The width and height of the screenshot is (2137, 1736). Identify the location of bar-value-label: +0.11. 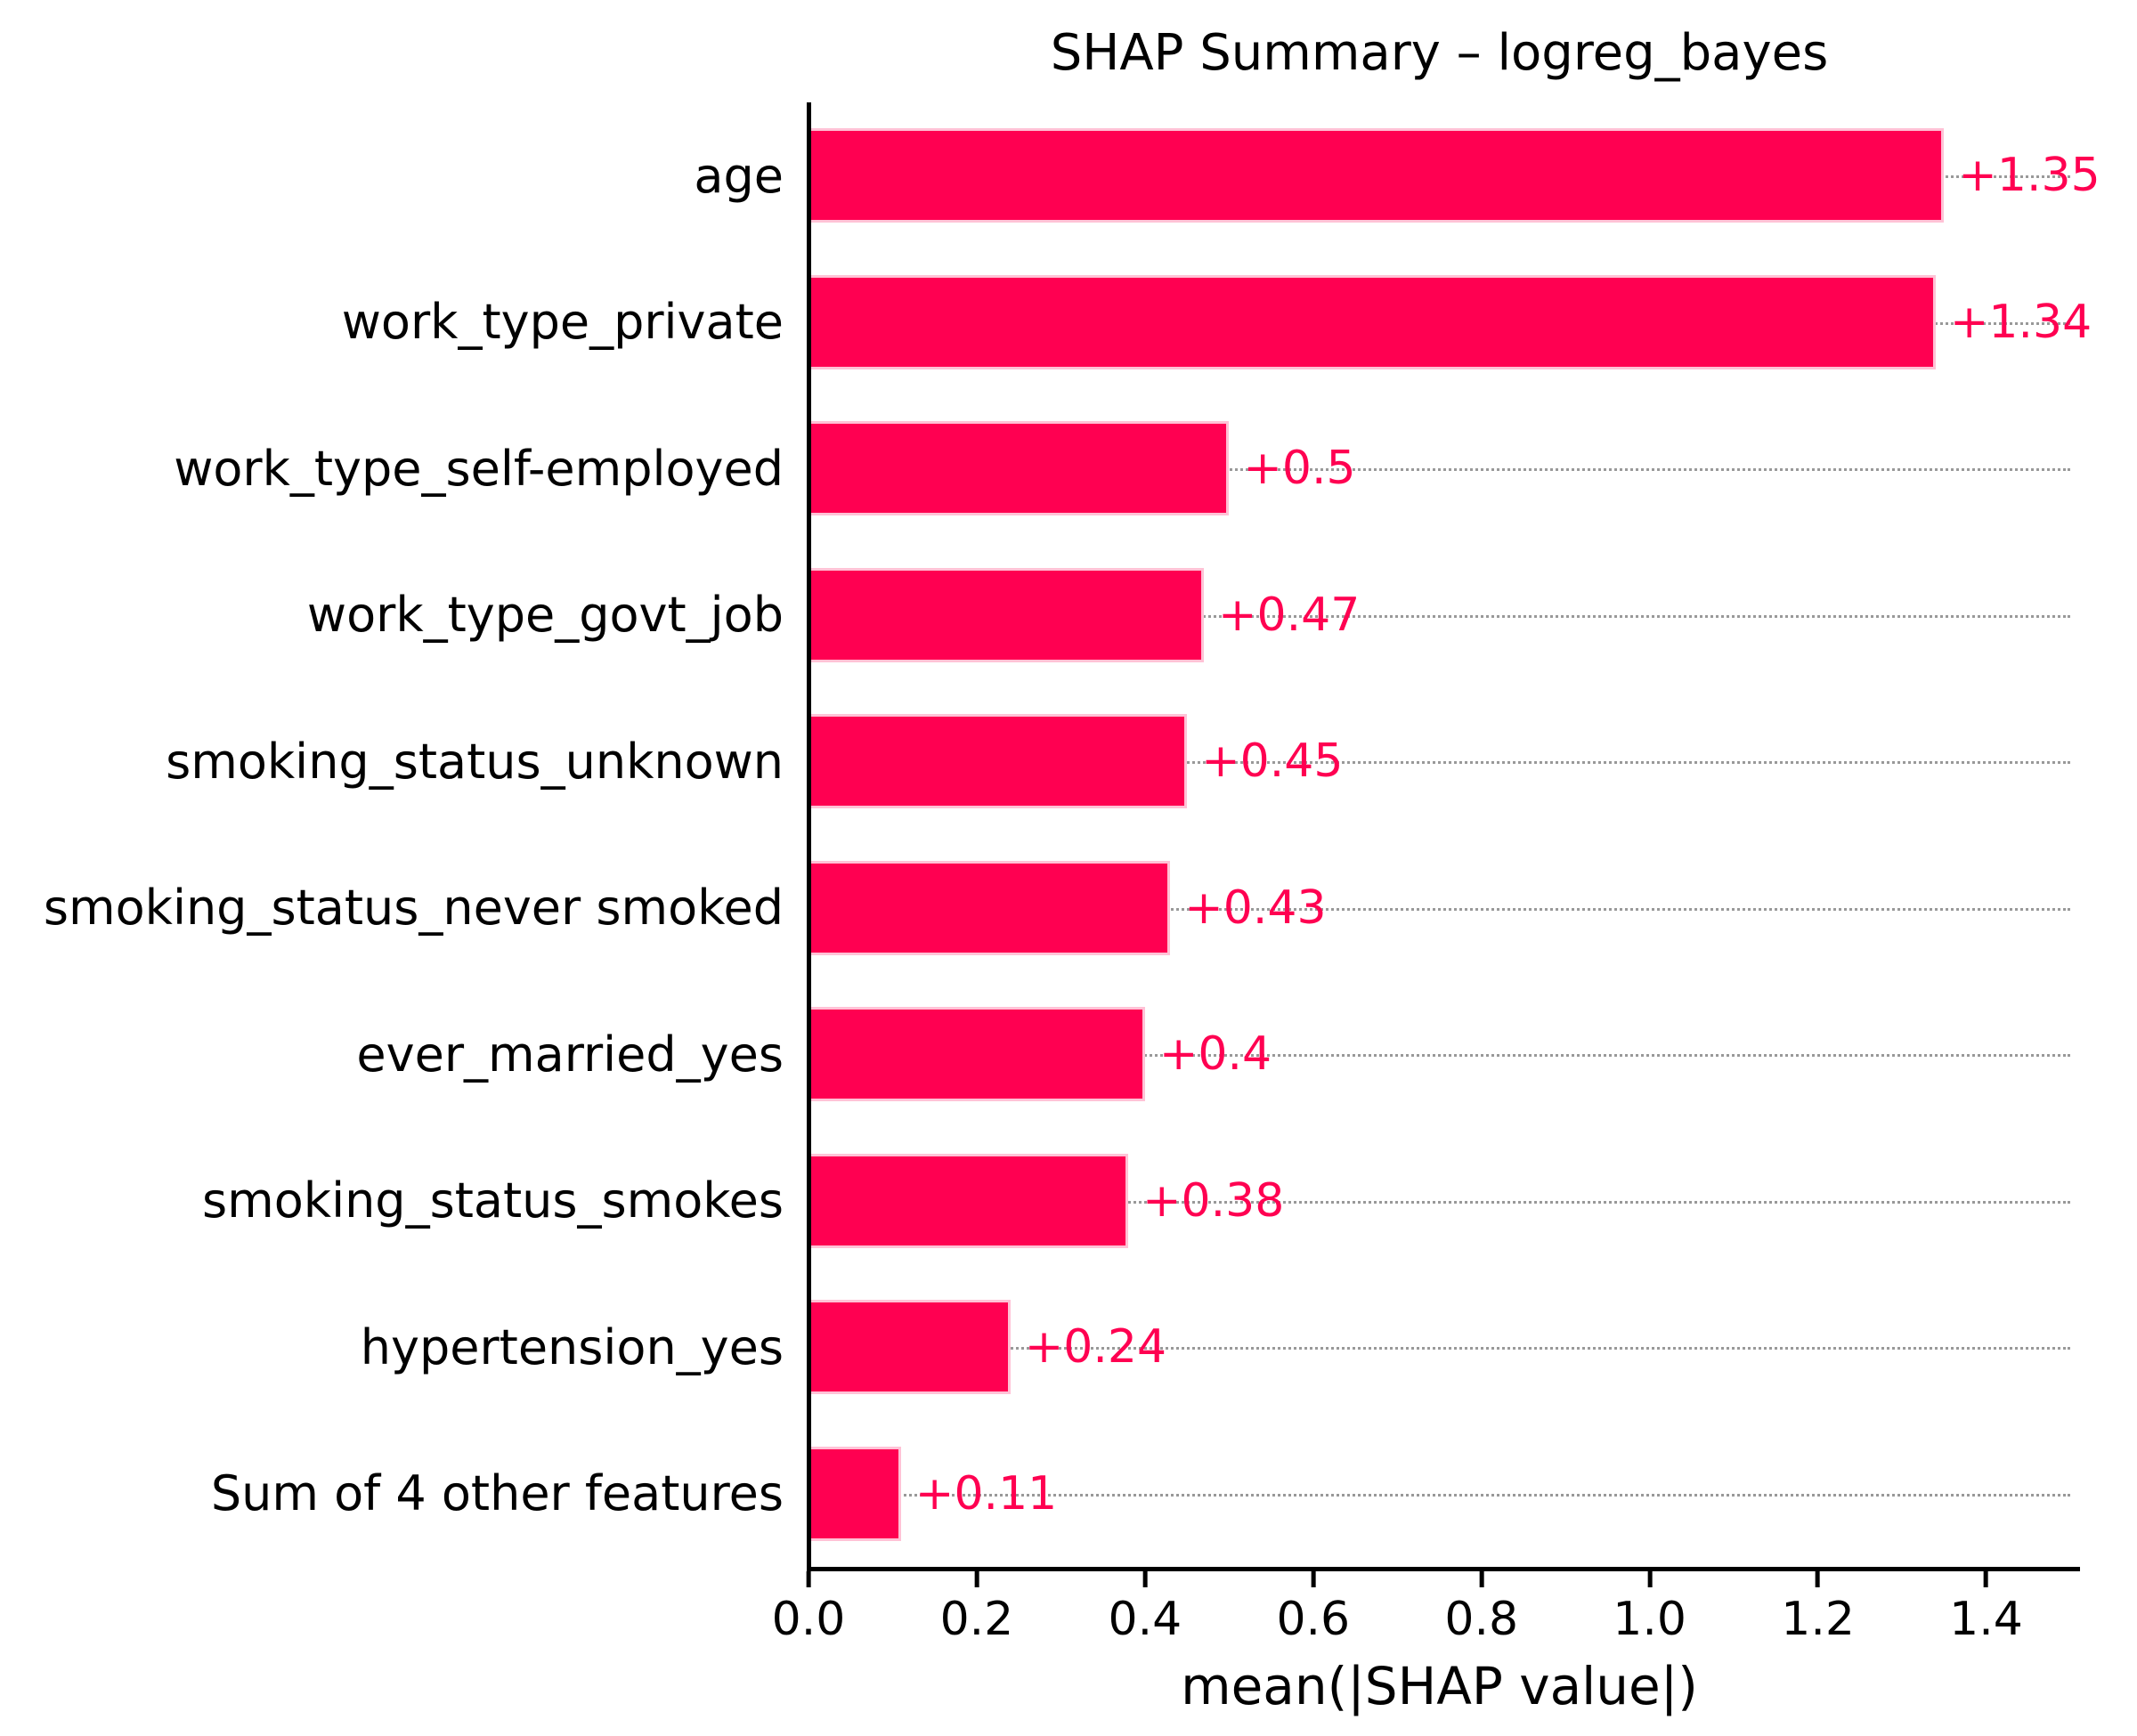
(986, 1493).